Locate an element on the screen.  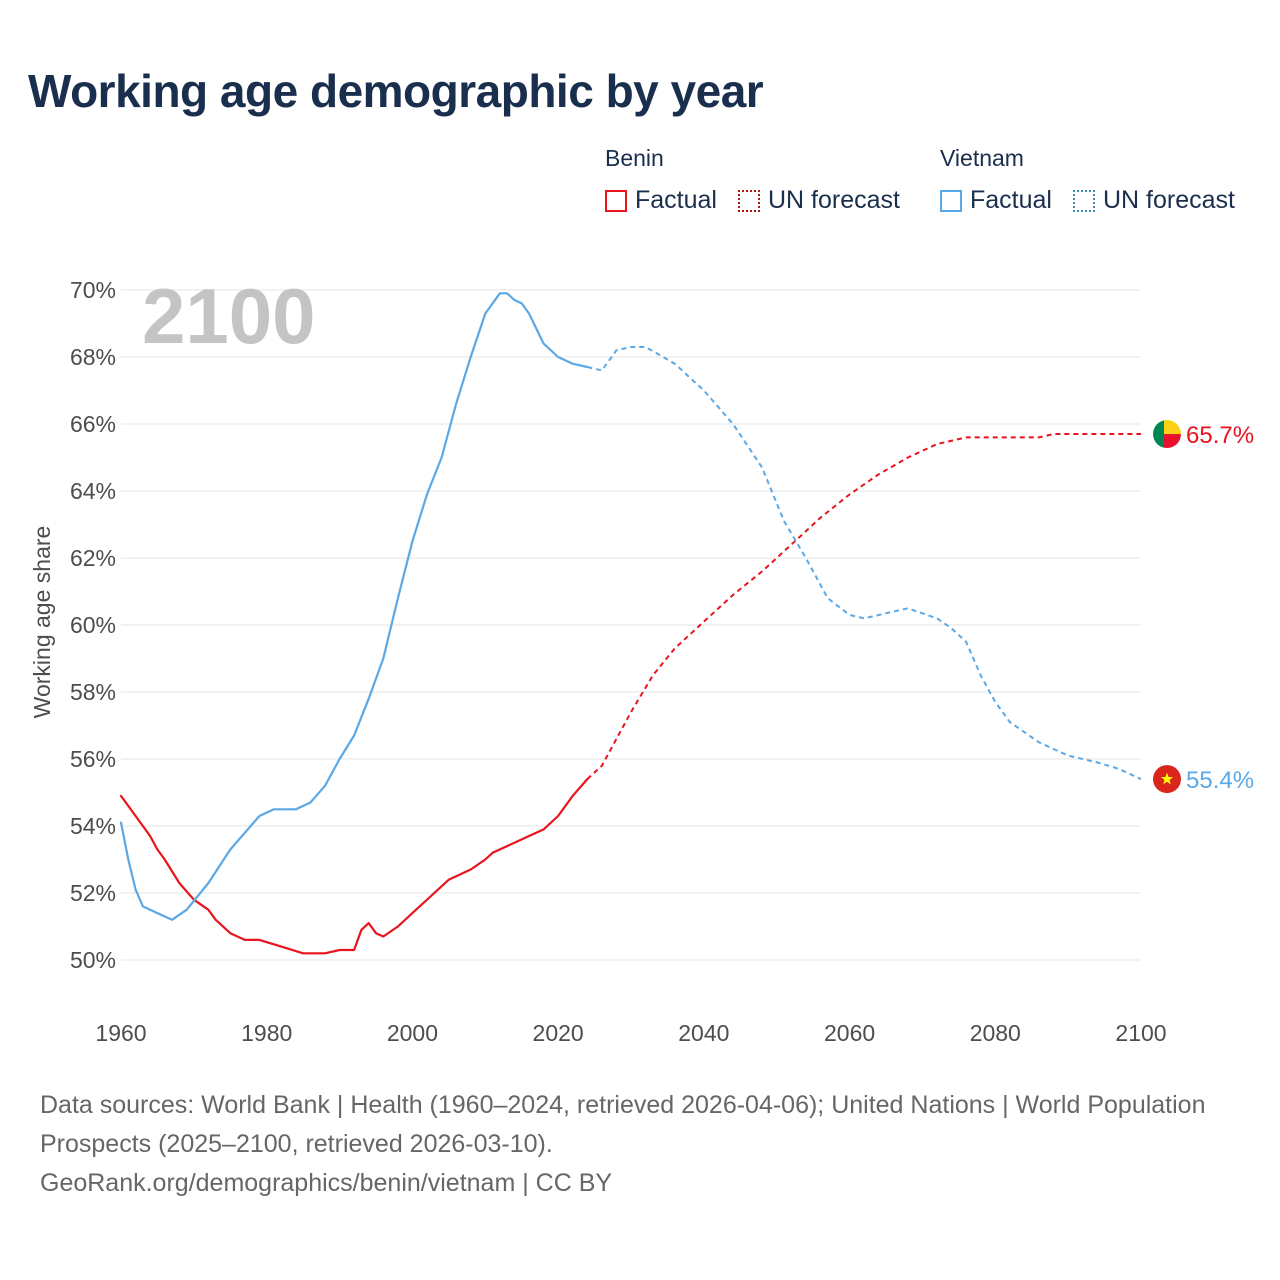
x-tick-label: 2040 is located at coordinates (703, 1033).